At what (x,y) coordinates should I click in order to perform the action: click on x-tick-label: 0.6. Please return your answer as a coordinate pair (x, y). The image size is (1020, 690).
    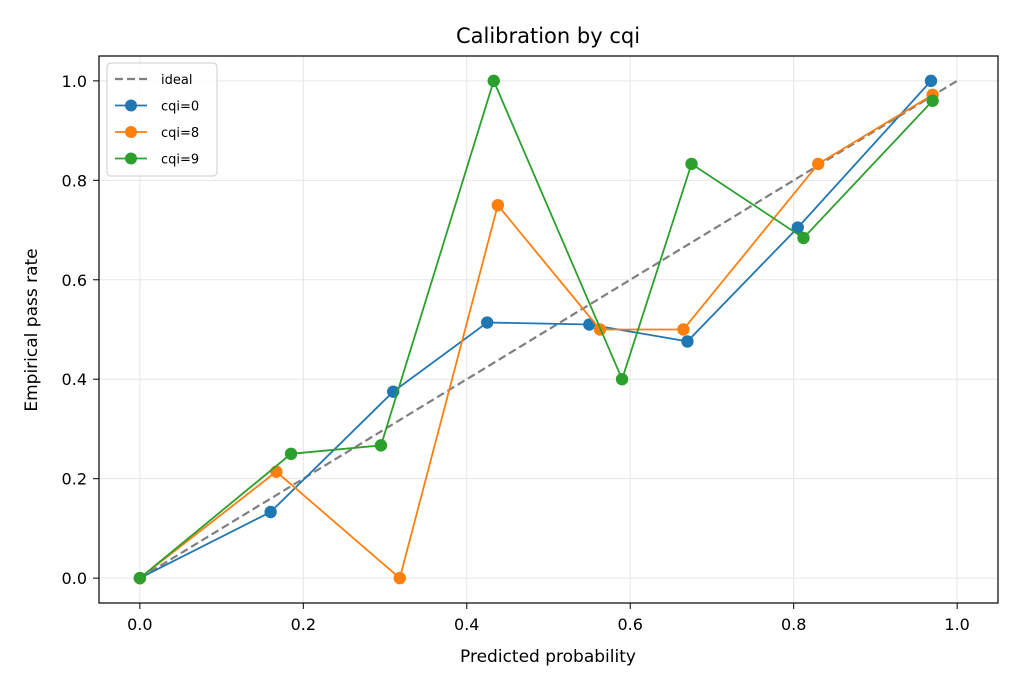
    Looking at the image, I should click on (630, 624).